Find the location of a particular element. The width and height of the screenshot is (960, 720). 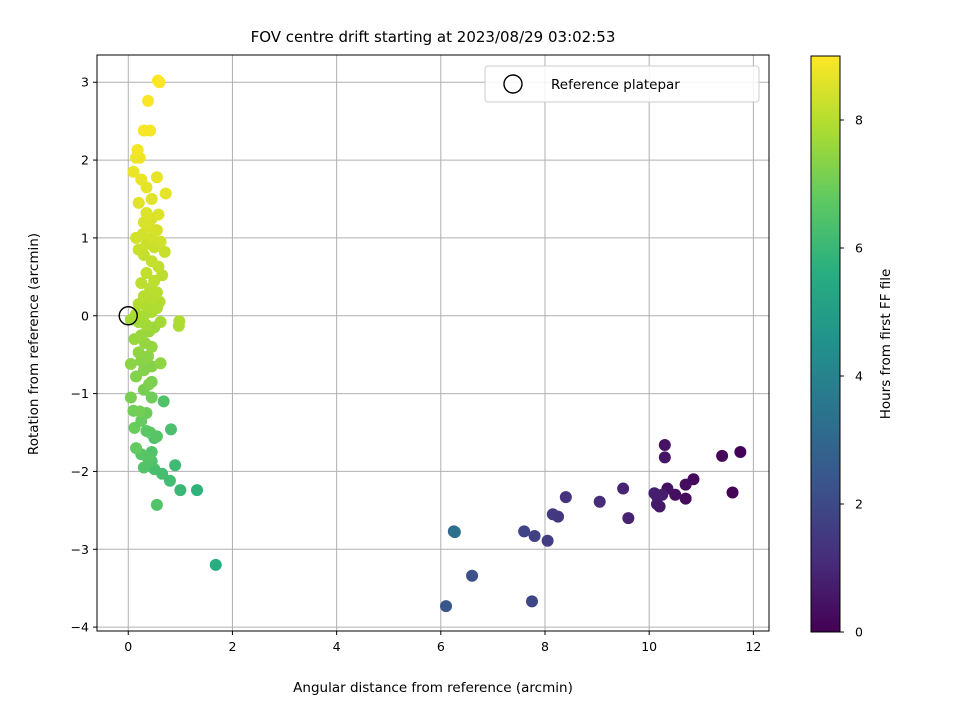

y-tick-label: 0 is located at coordinates (85, 315).